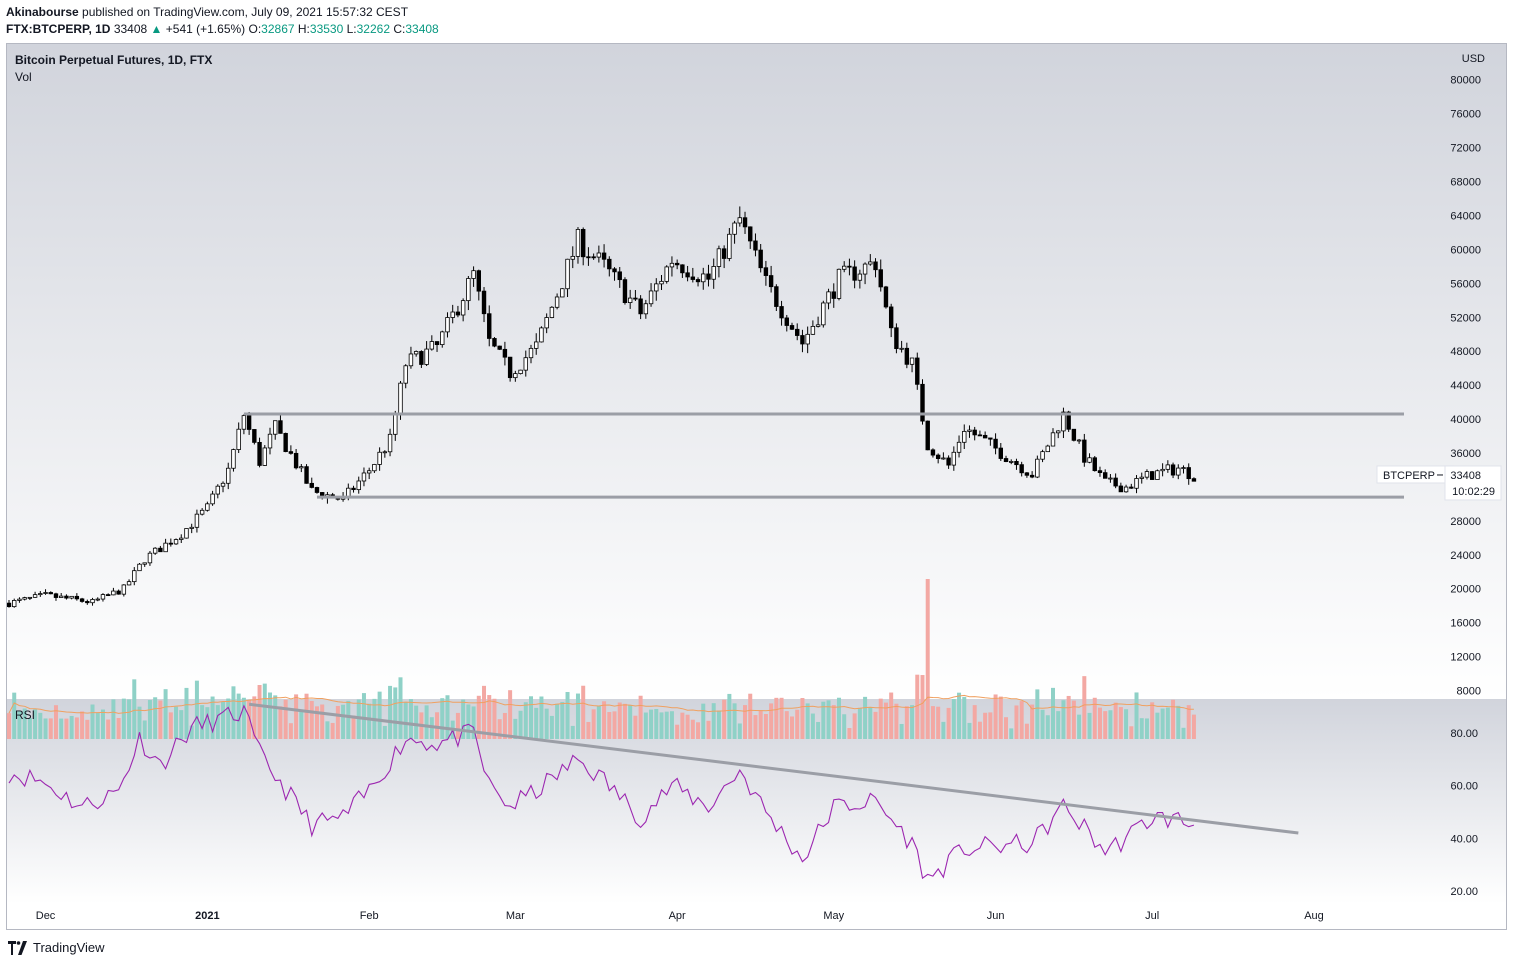  Describe the element at coordinates (1465, 216) in the screenshot. I see `price-tick-label: 64000` at that location.